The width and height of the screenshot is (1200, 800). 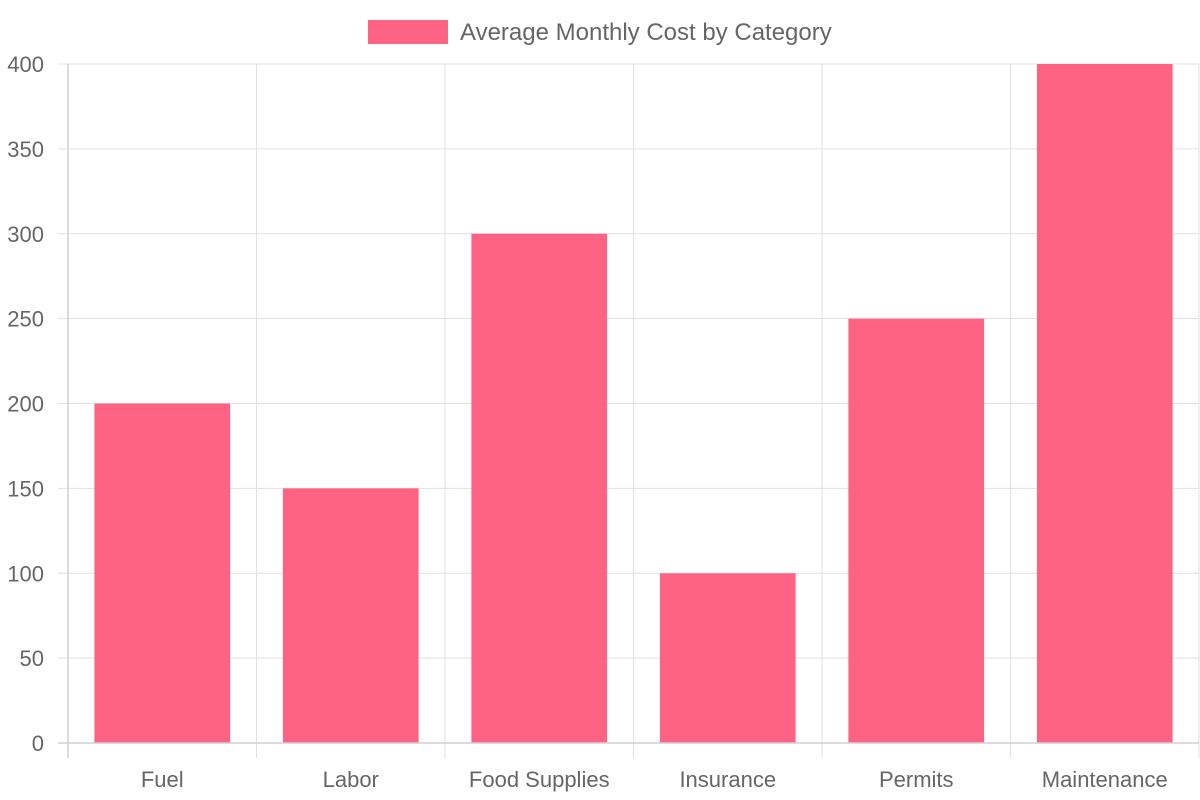 What do you see at coordinates (38, 743) in the screenshot?
I see `y-tick-label: 0` at bounding box center [38, 743].